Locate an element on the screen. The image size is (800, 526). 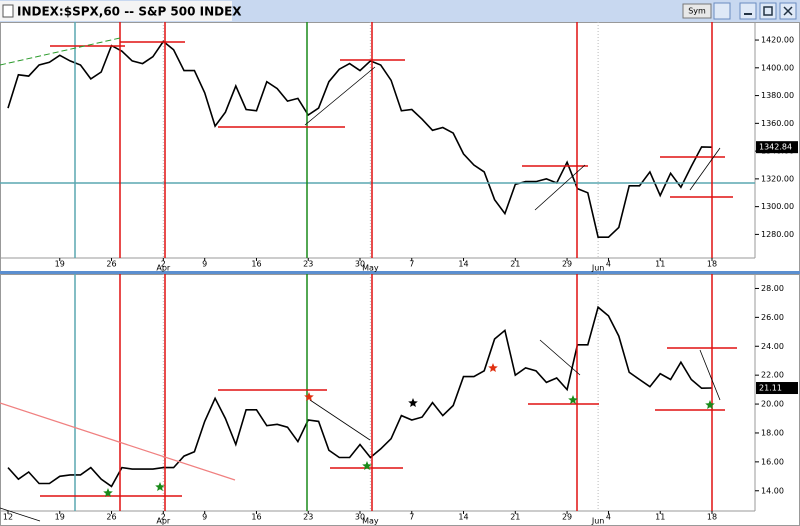
y-tick-label: 22.00 is located at coordinates (772, 375).